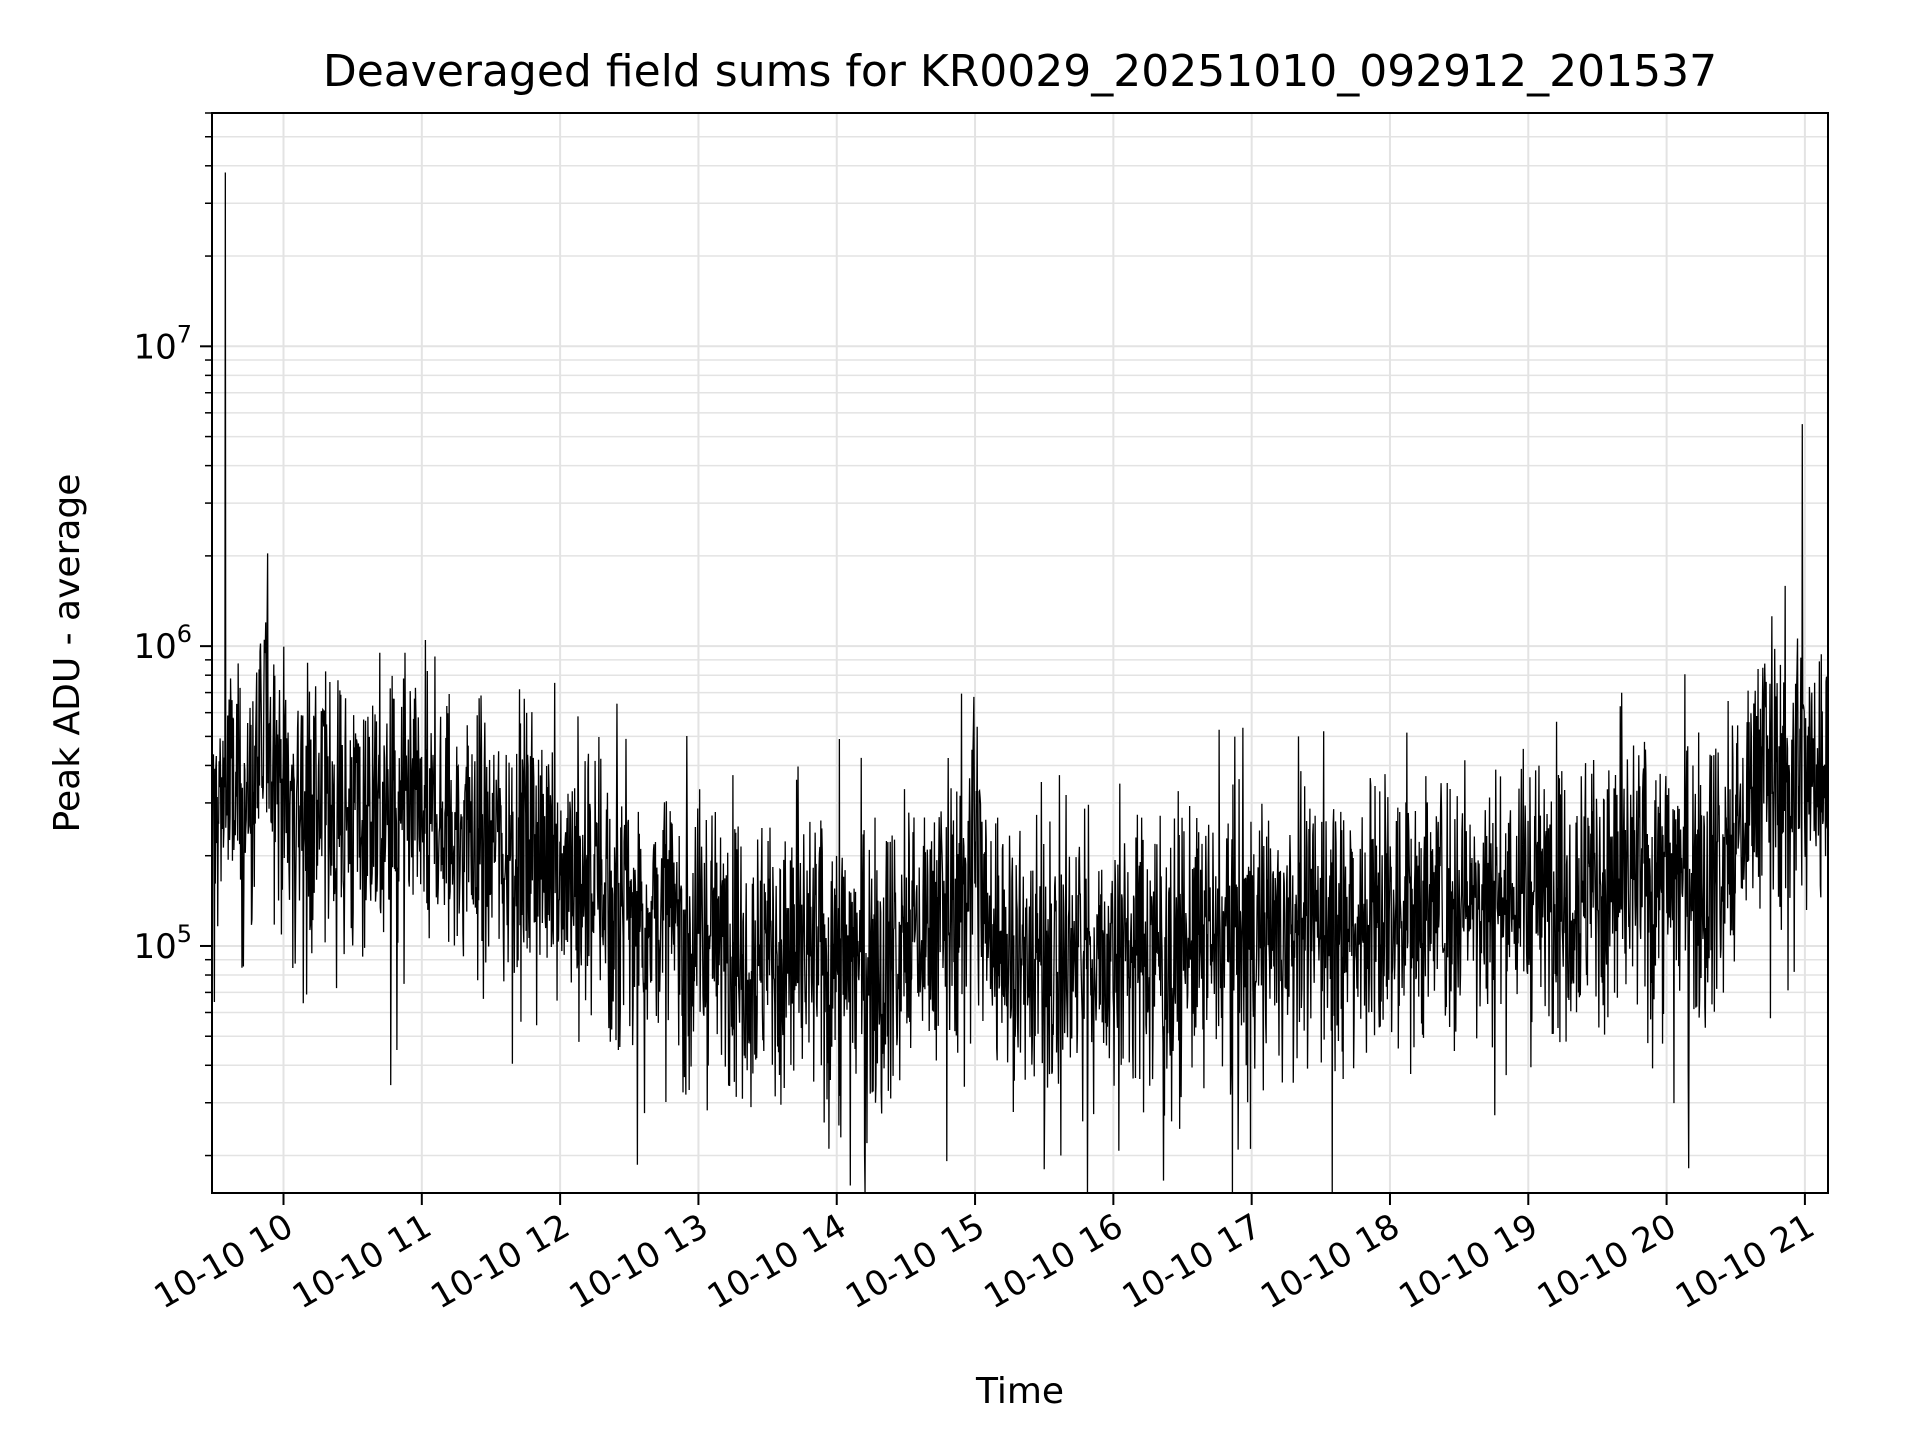 The width and height of the screenshot is (1920, 1440). What do you see at coordinates (162, 943) in the screenshot?
I see `y-tick-label: 10⁵` at bounding box center [162, 943].